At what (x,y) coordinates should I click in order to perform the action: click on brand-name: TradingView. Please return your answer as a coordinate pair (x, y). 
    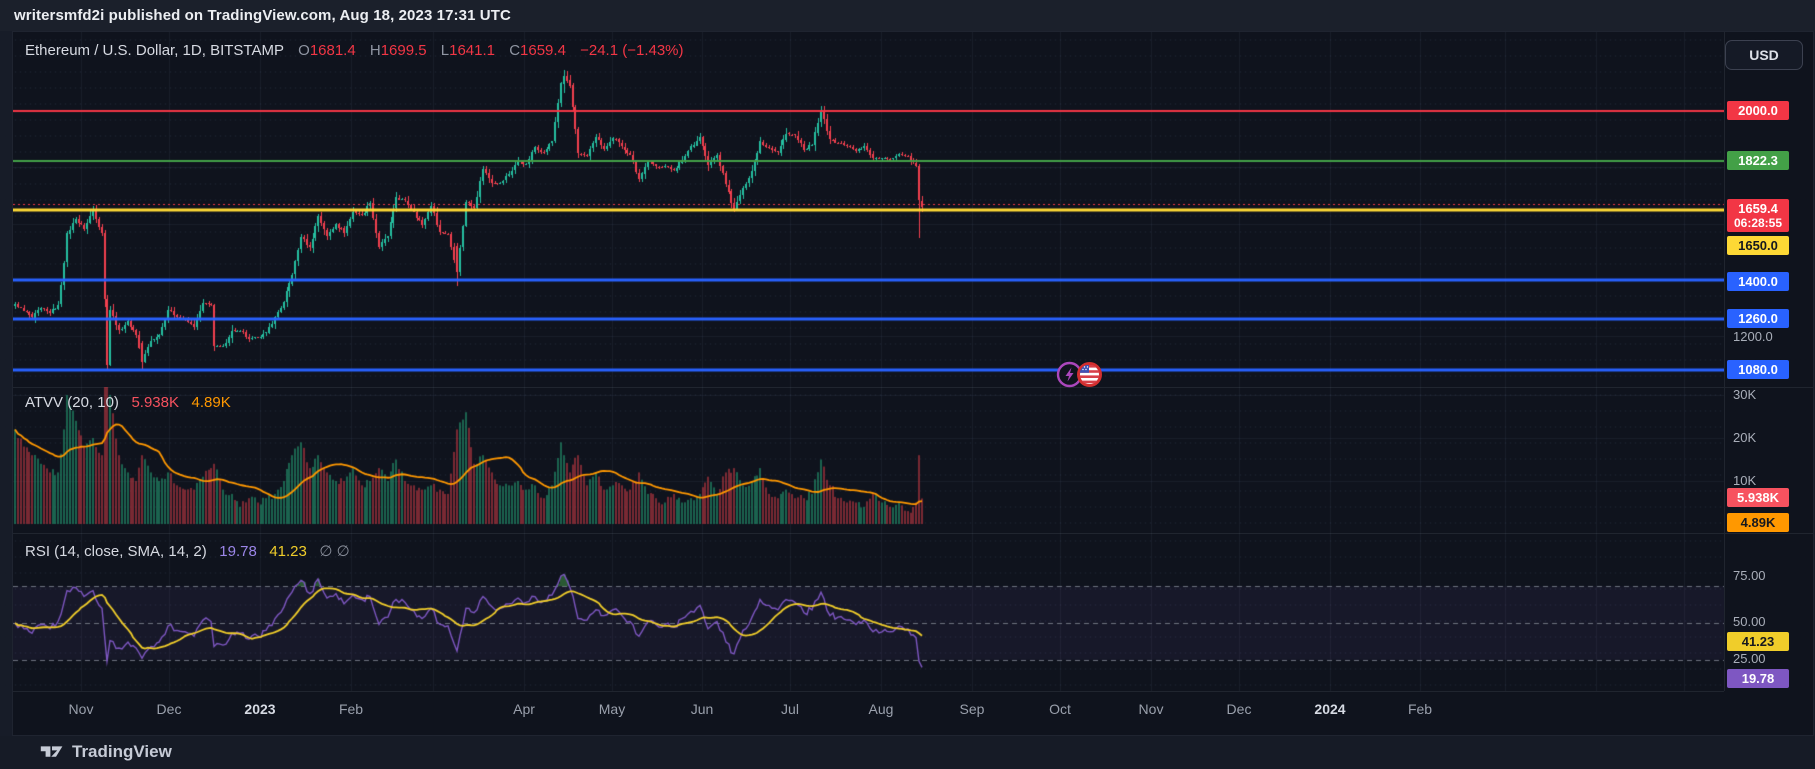
    Looking at the image, I should click on (122, 751).